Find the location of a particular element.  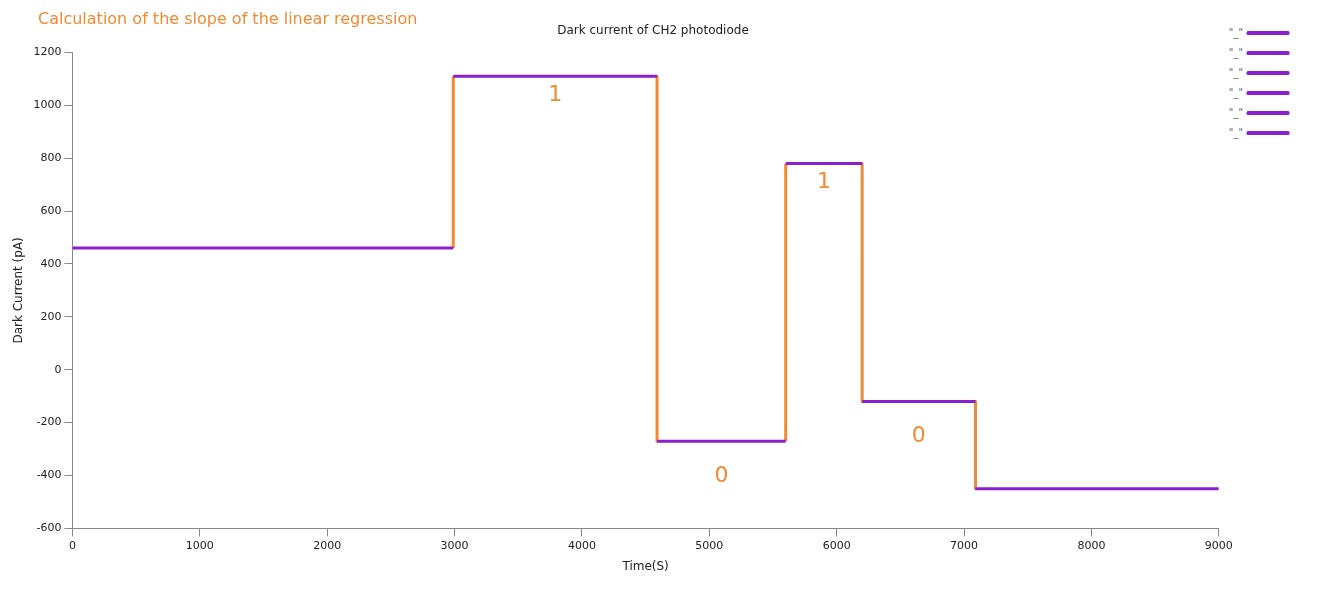

x-tick-label: 0 is located at coordinates (72, 545).